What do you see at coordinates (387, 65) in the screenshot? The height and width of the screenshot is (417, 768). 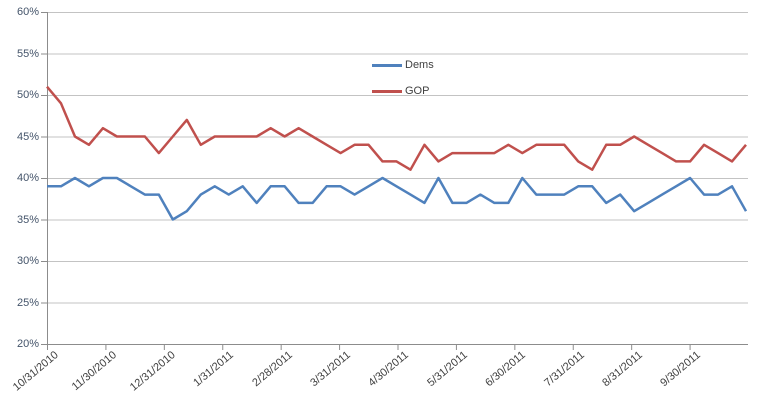 I see `dems-line-swatch` at bounding box center [387, 65].